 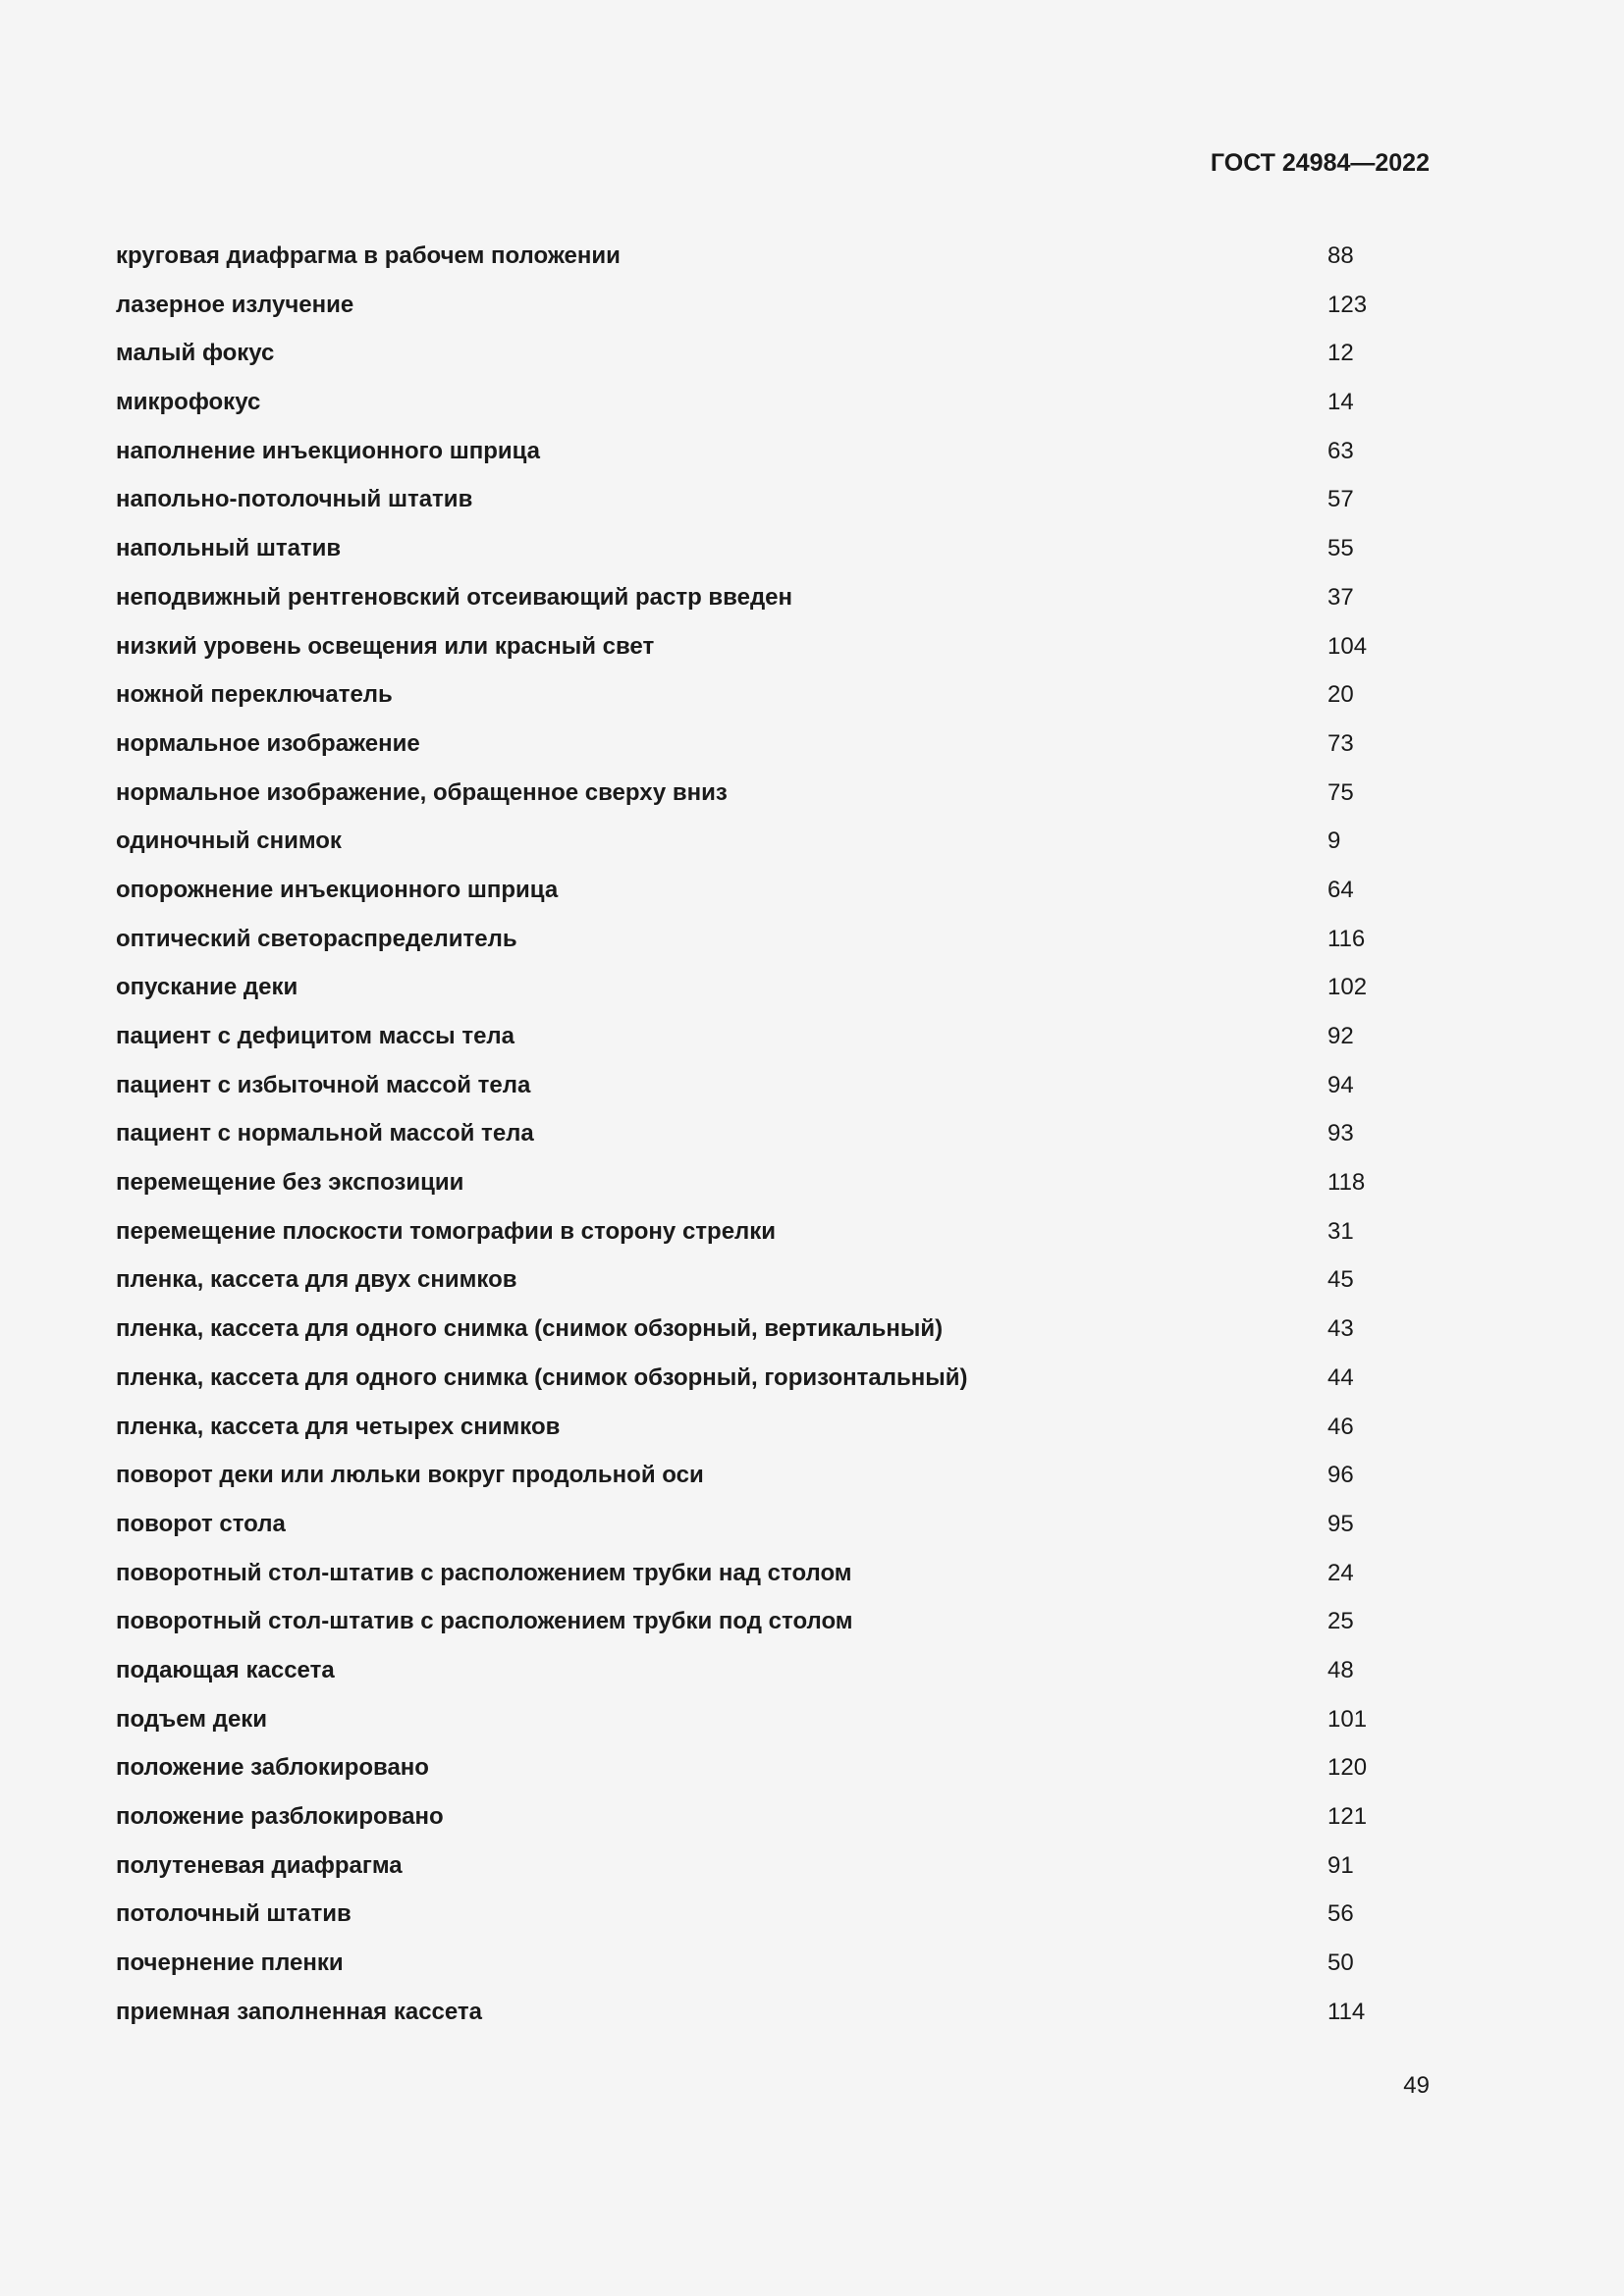 I want to click on entry-term: пациент с нормальной массой тела, so click(x=325, y=1134).